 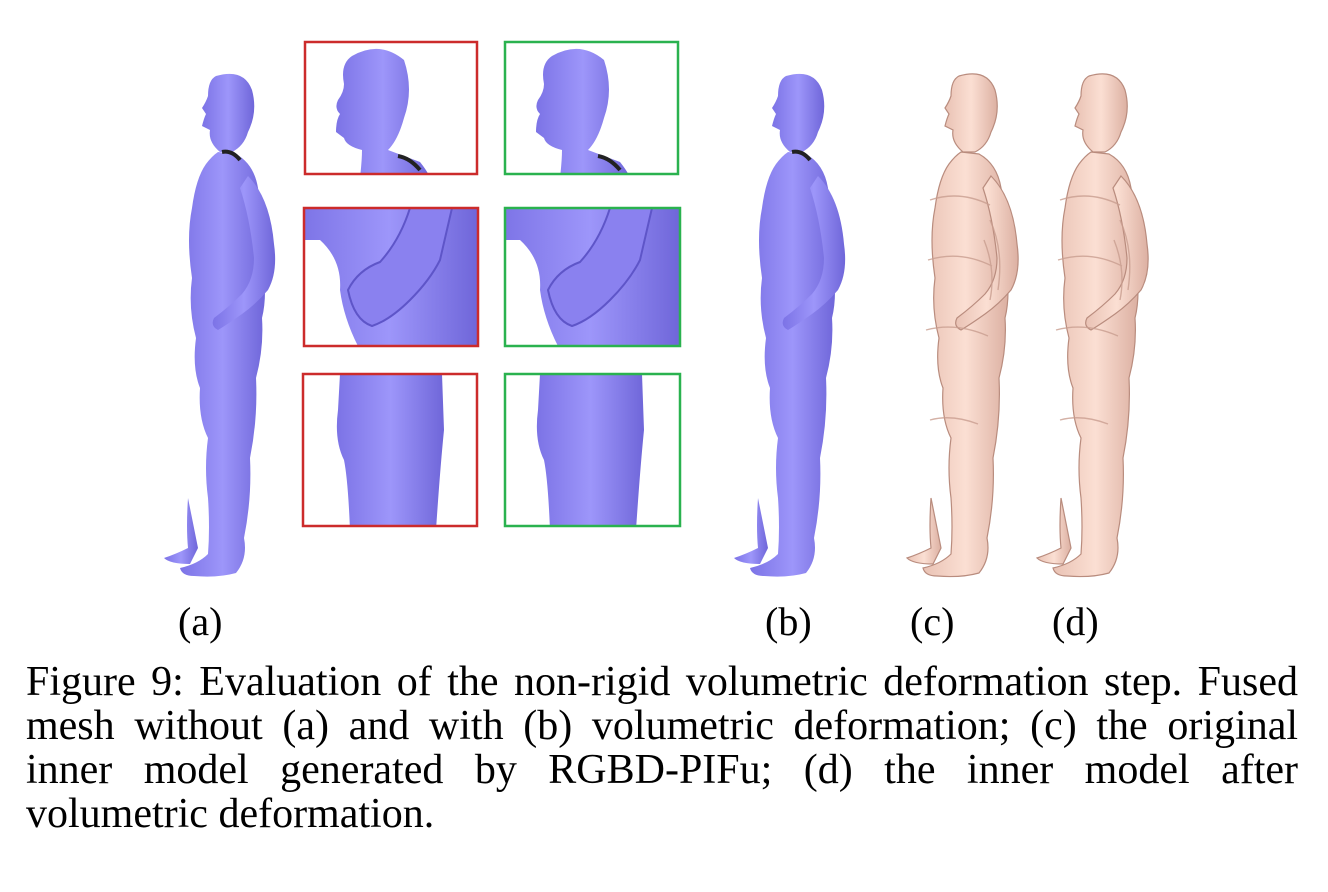 What do you see at coordinates (591, 108) in the screenshot?
I see `zoom-box-head-with` at bounding box center [591, 108].